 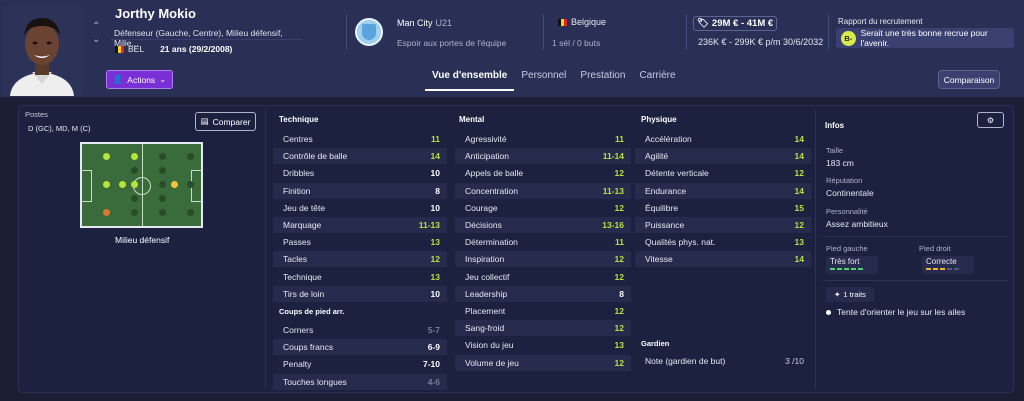 I want to click on attribute-row: Jeu collectif 12, so click(x=543, y=277).